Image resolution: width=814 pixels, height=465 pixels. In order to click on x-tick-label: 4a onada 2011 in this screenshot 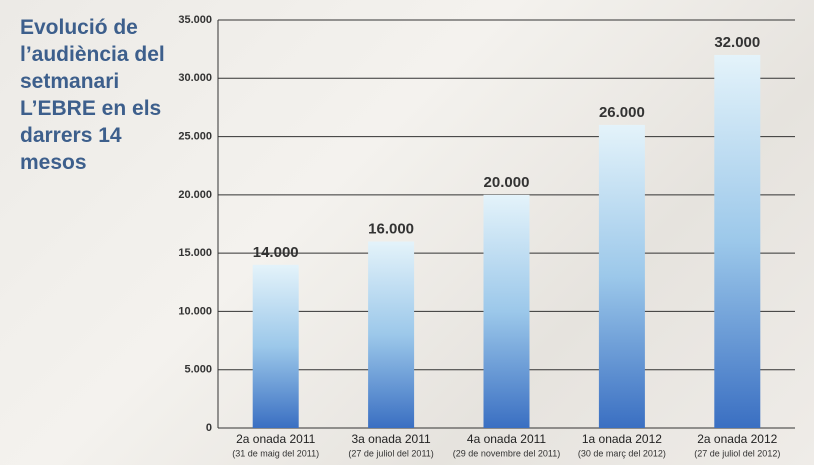, I will do `click(507, 439)`.